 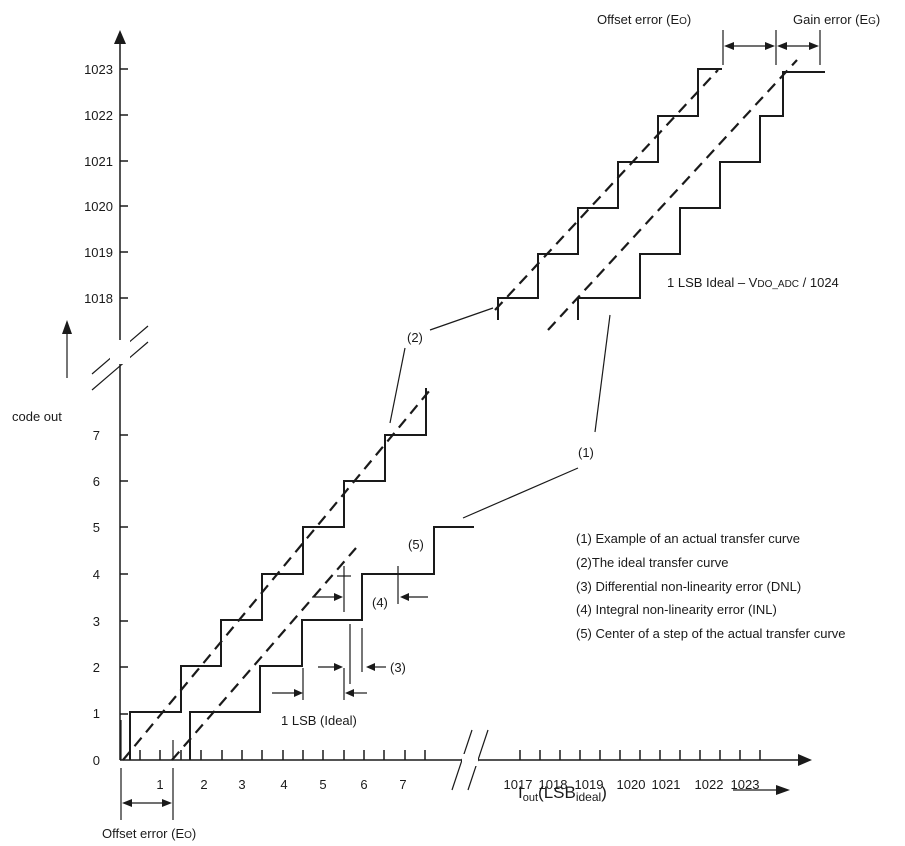 What do you see at coordinates (98, 298) in the screenshot?
I see `y-tick-label: 1018` at bounding box center [98, 298].